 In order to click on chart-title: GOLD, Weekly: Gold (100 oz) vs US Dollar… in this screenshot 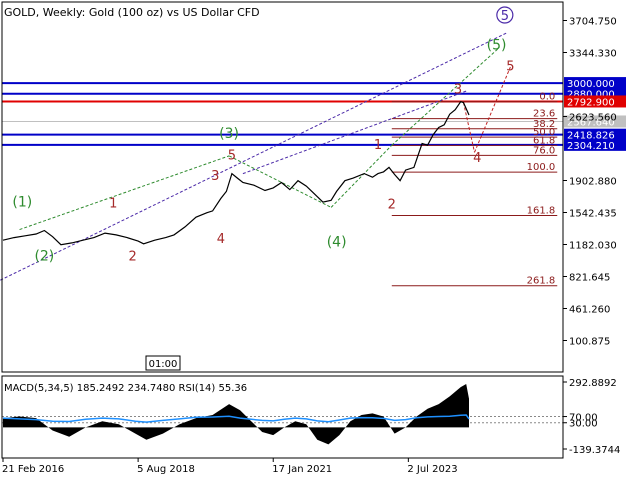, I will do `click(132, 12)`.